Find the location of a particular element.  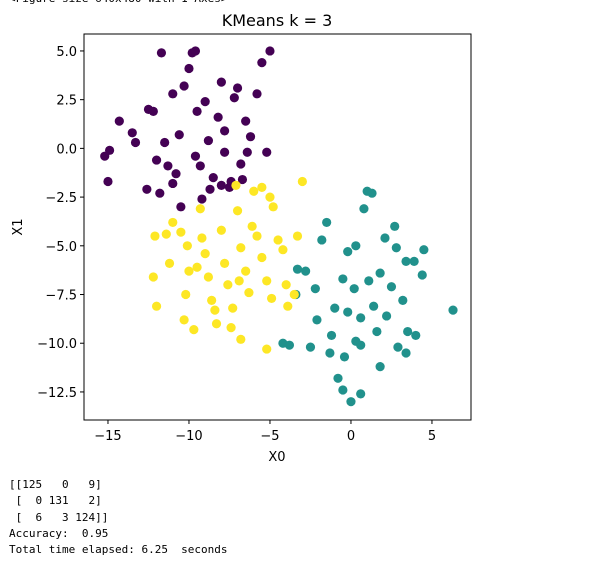

y-tick-label: 2.5 is located at coordinates (66, 101).